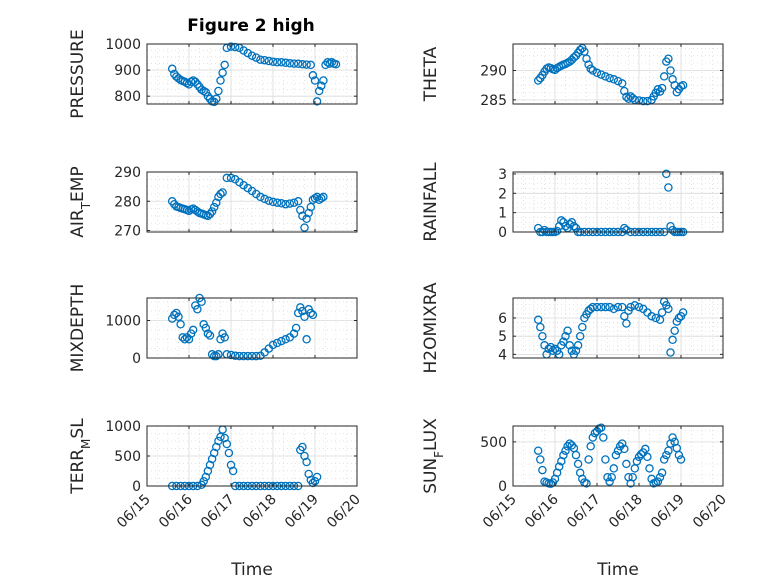 Image resolution: width=778 pixels, height=583 pixels. I want to click on data-series, so click(609, 456).